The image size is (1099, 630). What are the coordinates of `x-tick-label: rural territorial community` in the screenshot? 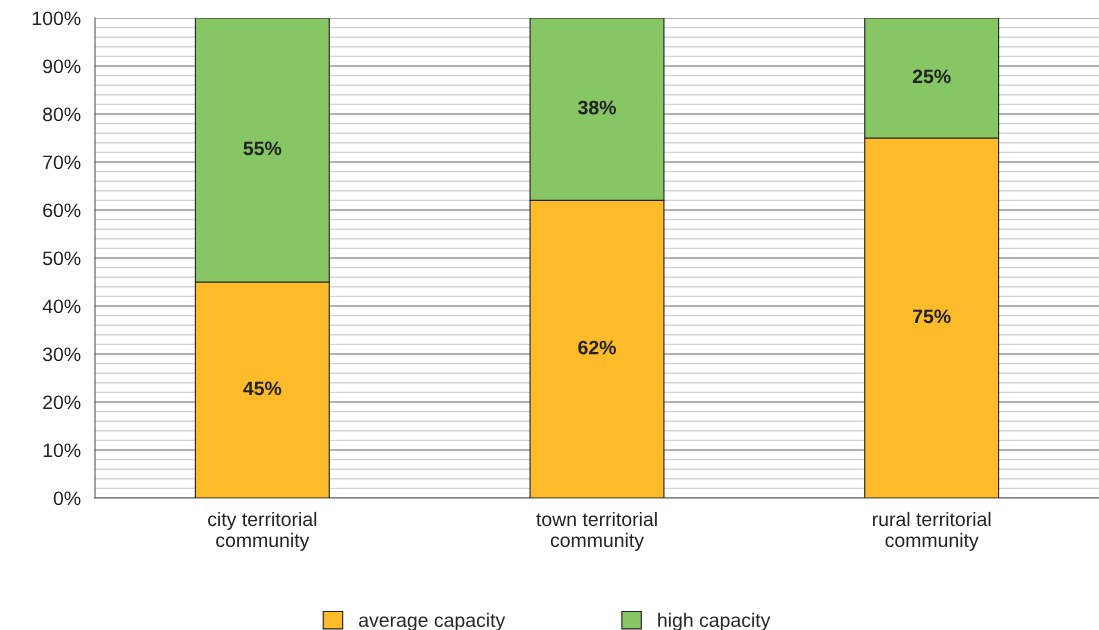 It's located at (932, 531).